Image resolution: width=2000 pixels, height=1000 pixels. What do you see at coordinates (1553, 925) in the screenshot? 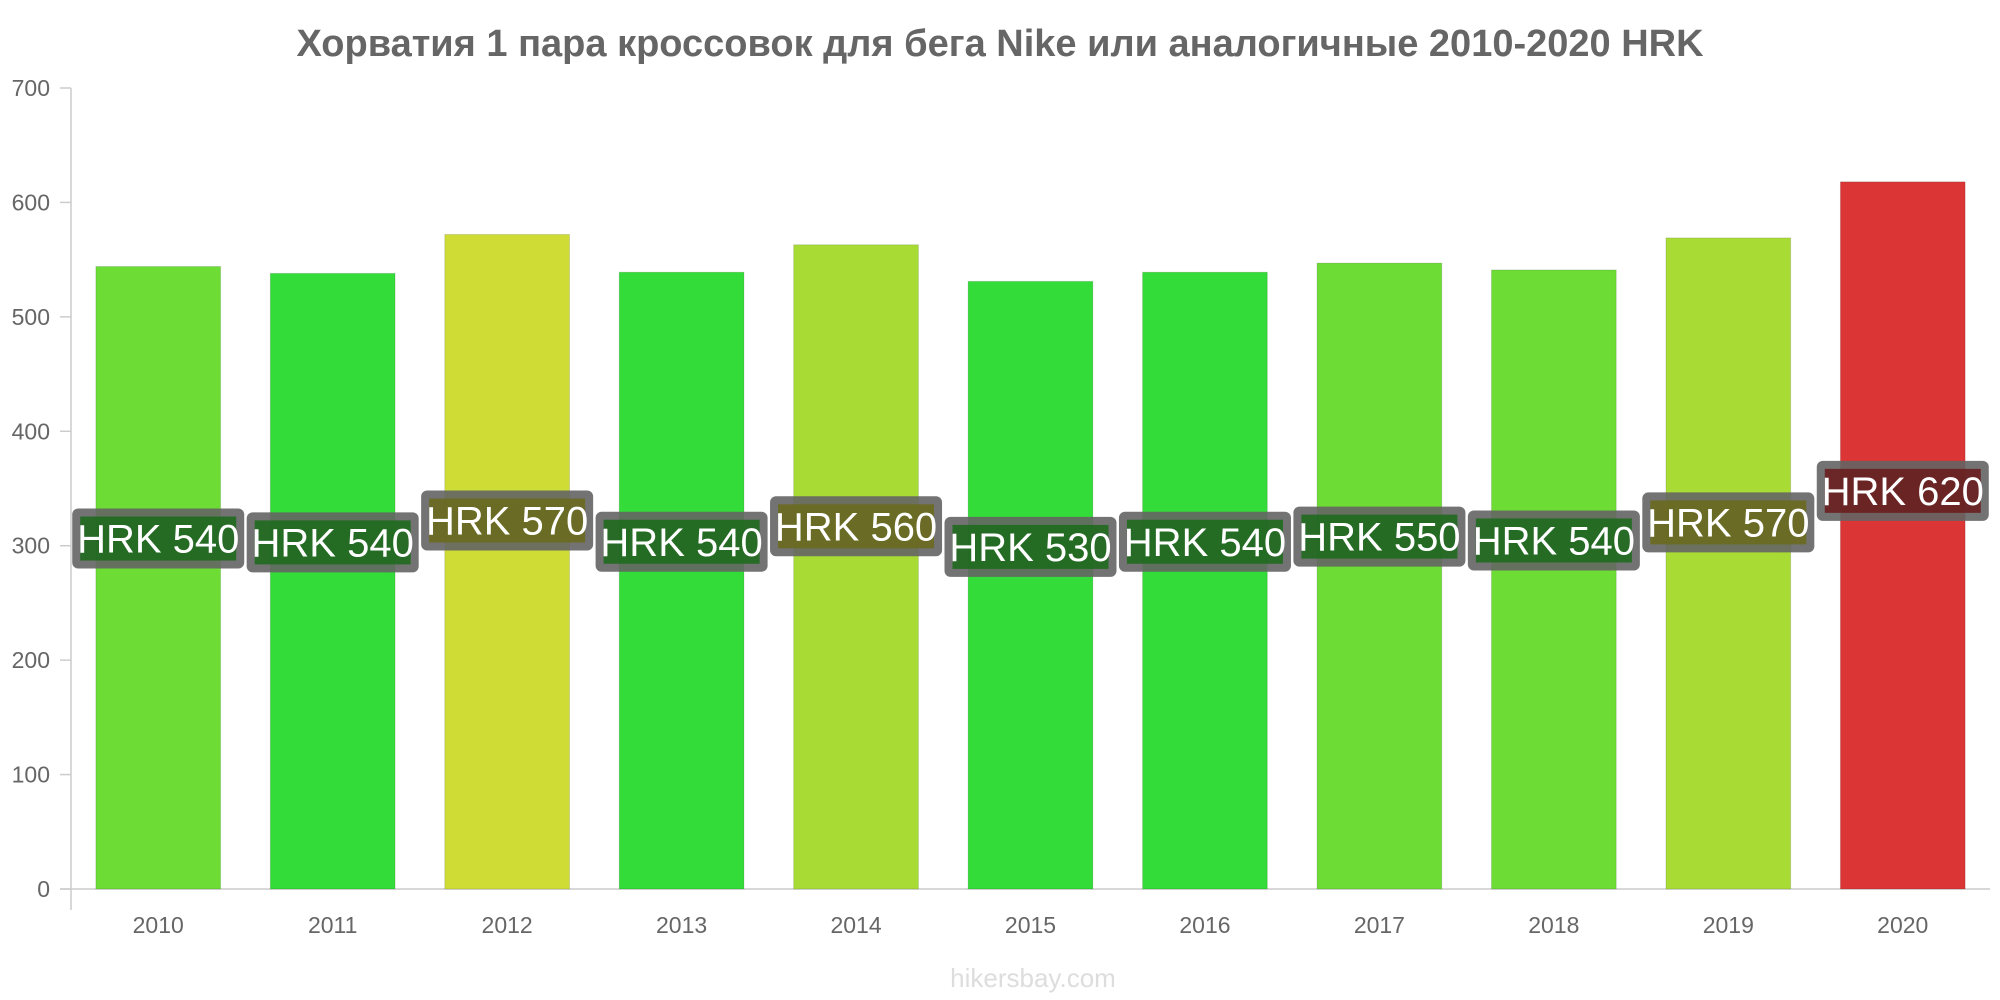
I see `x-tick-label: 2018` at bounding box center [1553, 925].